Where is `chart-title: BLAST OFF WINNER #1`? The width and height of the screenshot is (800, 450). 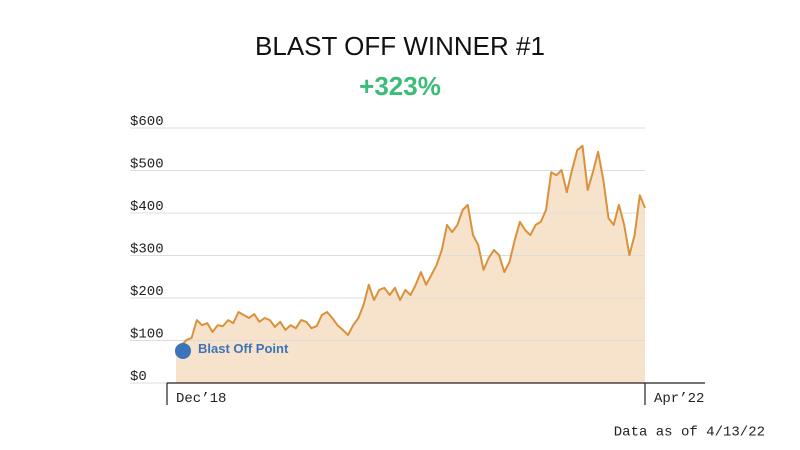 chart-title: BLAST OFF WINNER #1 is located at coordinates (400, 46).